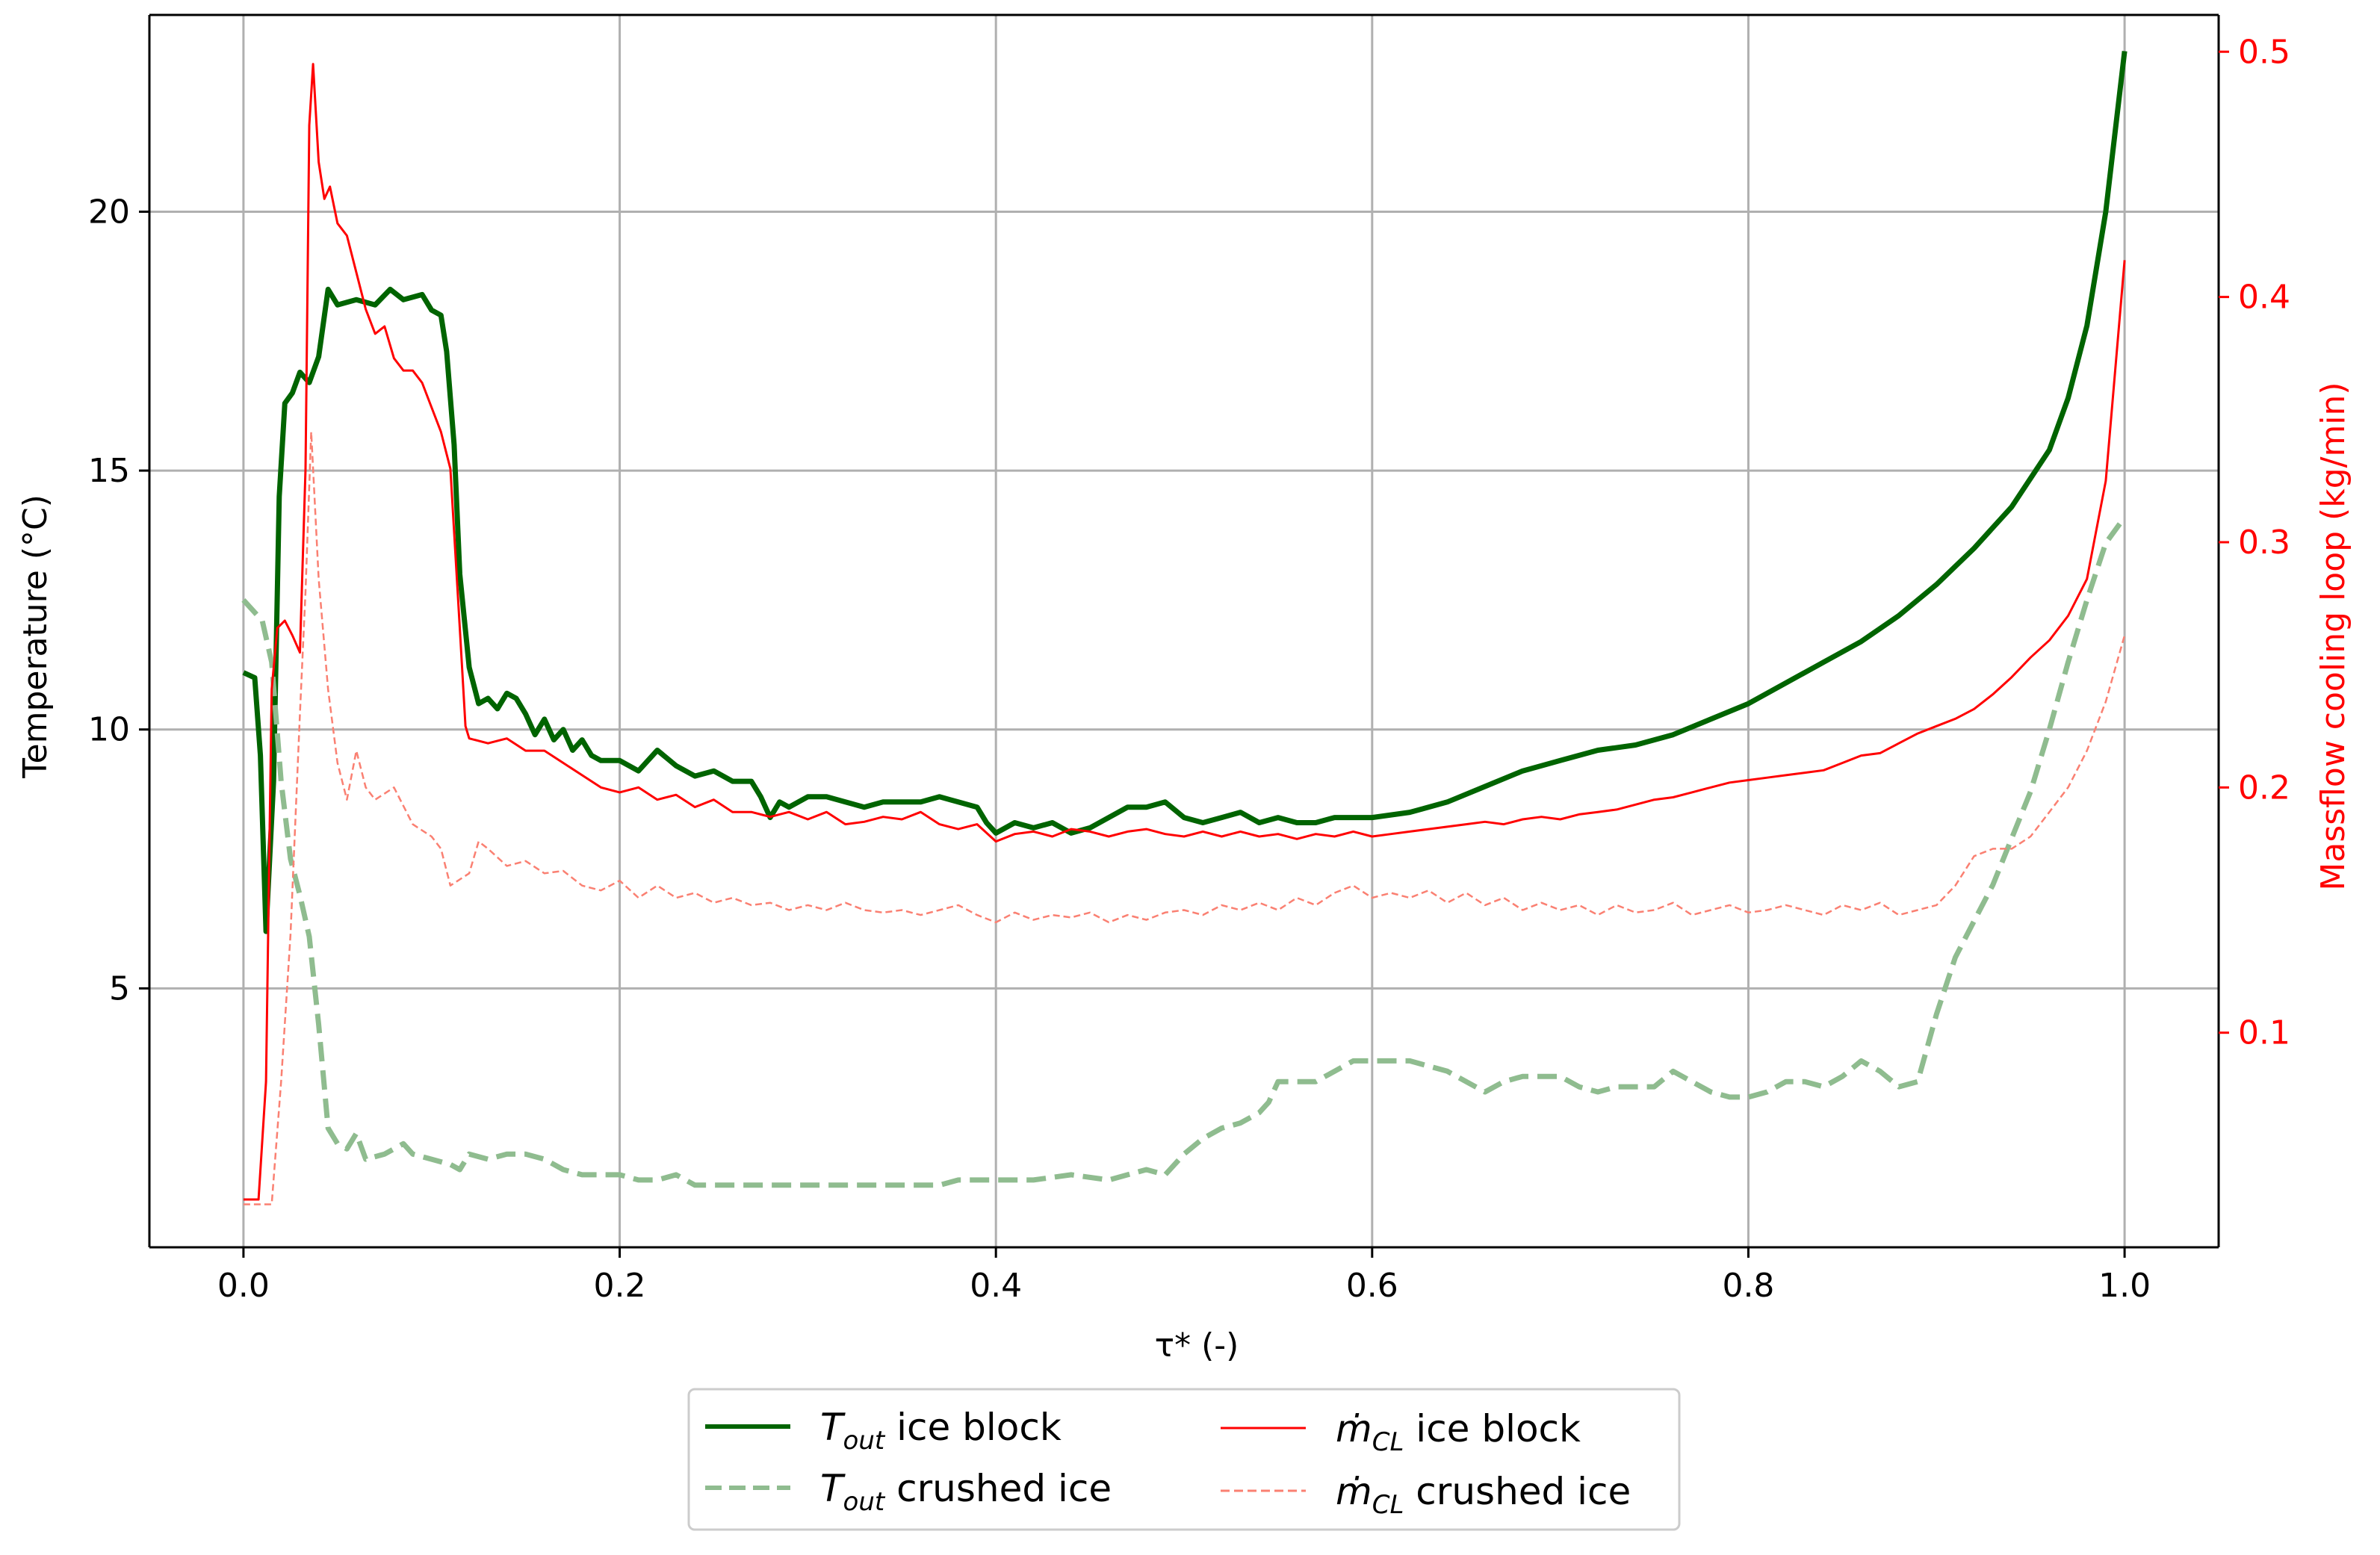 This screenshot has height=1555, width=2380. I want to click on legend-text-mcl-ice-block: ice block, so click(1492, 1428).